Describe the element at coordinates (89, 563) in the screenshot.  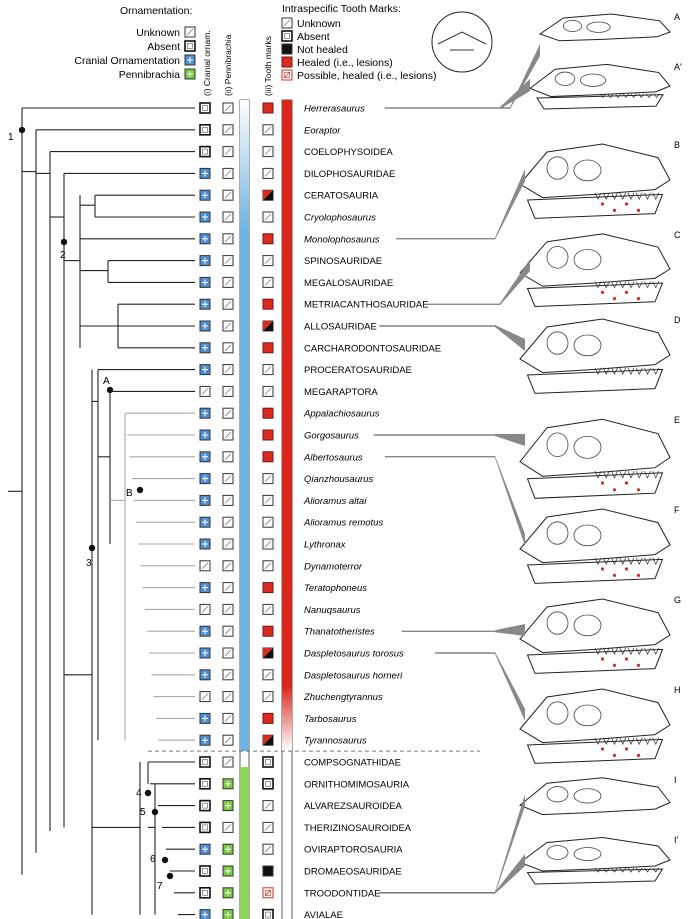
I see `node-label: 3` at that location.